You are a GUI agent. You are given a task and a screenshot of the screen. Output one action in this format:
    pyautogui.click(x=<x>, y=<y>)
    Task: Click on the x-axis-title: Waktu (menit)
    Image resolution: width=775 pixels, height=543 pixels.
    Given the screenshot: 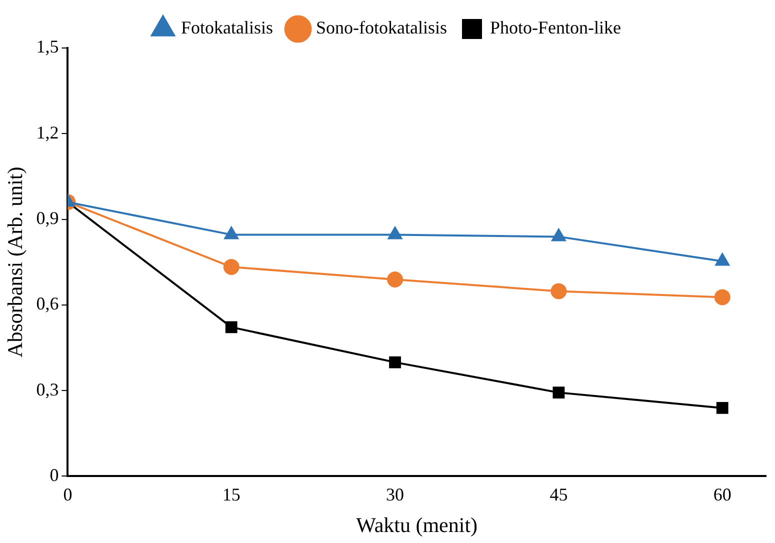 What is the action you would take?
    pyautogui.click(x=417, y=524)
    